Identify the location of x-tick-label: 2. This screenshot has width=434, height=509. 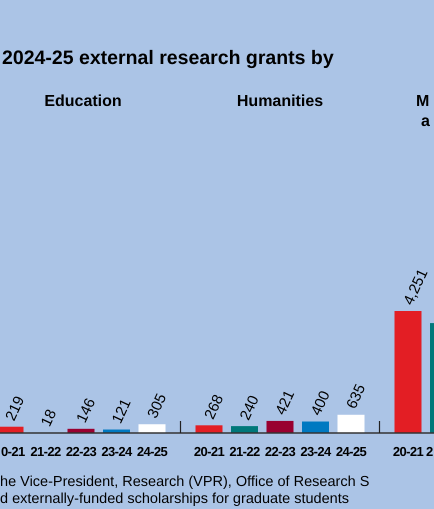
(429, 451).